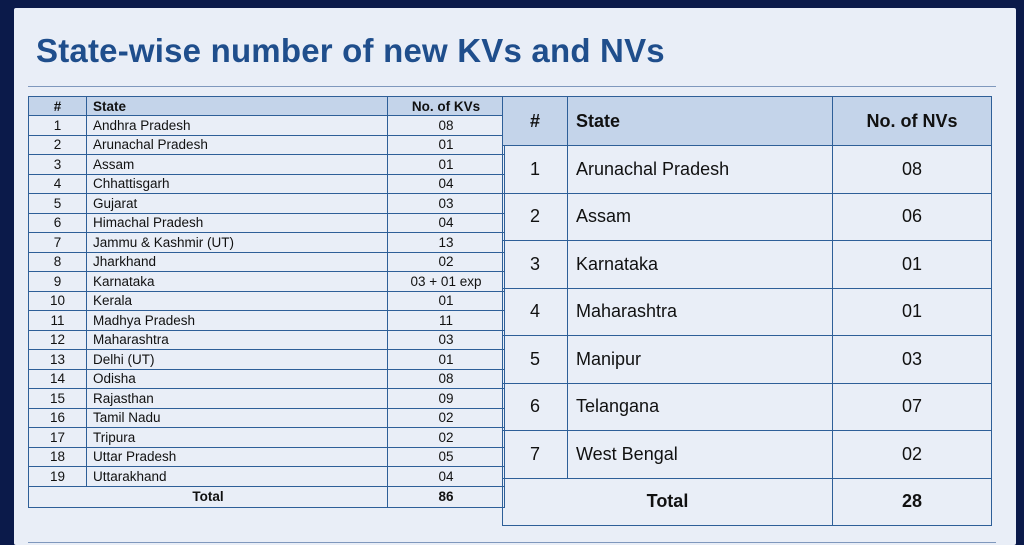 Image resolution: width=1024 pixels, height=545 pixels. I want to click on kv-state-name: Maharashtra, so click(237, 339).